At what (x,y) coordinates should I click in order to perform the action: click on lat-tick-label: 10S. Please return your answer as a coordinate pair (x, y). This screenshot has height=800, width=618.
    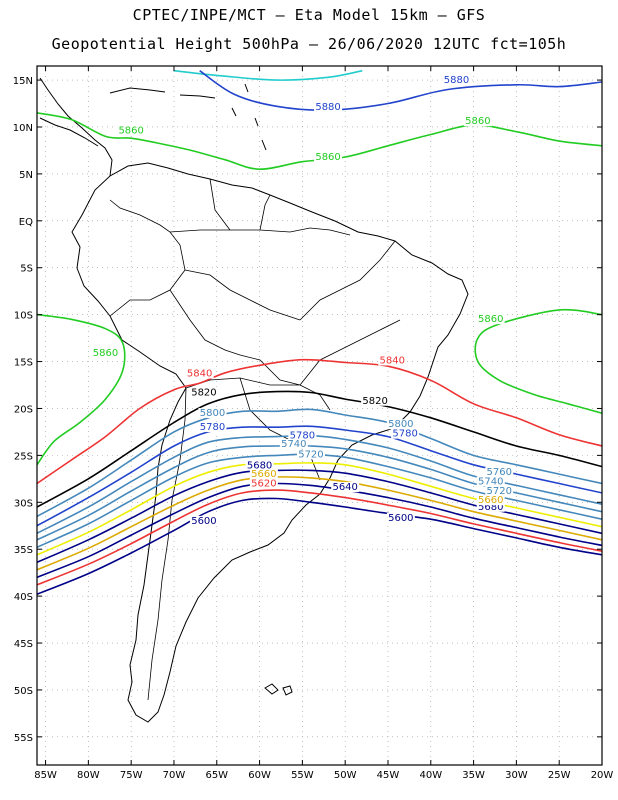
    Looking at the image, I should click on (23, 316).